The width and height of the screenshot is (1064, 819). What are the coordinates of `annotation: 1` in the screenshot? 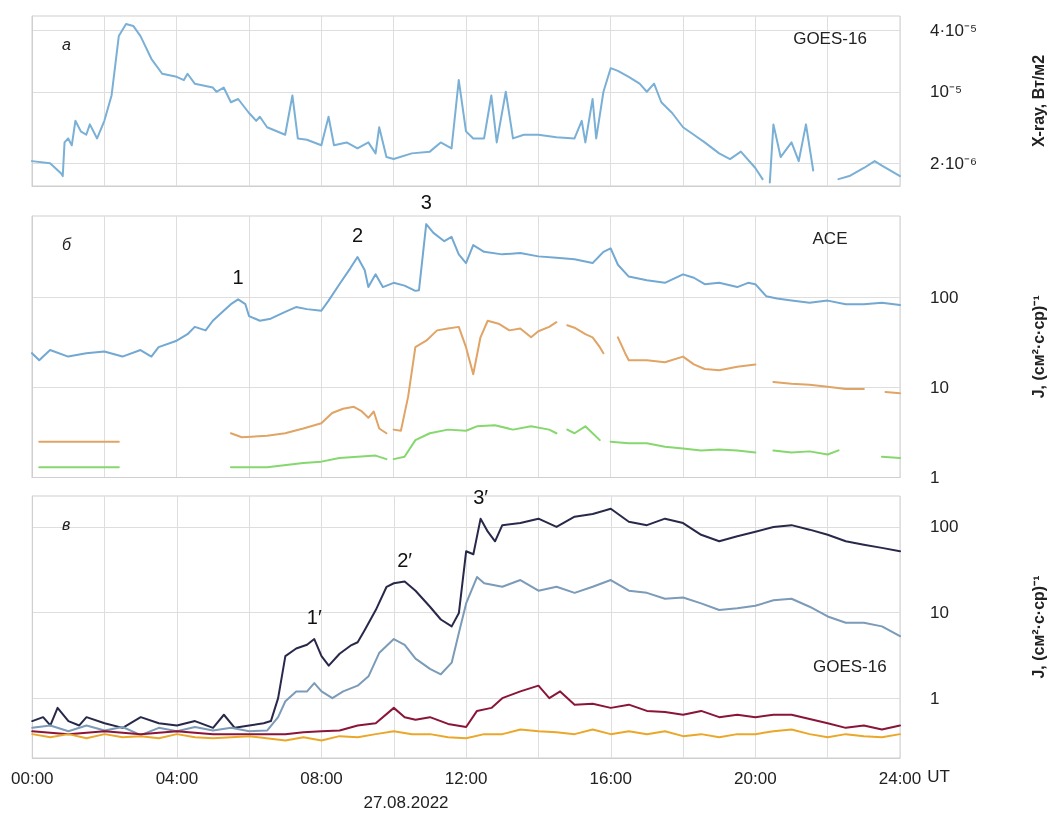 It's located at (238, 277).